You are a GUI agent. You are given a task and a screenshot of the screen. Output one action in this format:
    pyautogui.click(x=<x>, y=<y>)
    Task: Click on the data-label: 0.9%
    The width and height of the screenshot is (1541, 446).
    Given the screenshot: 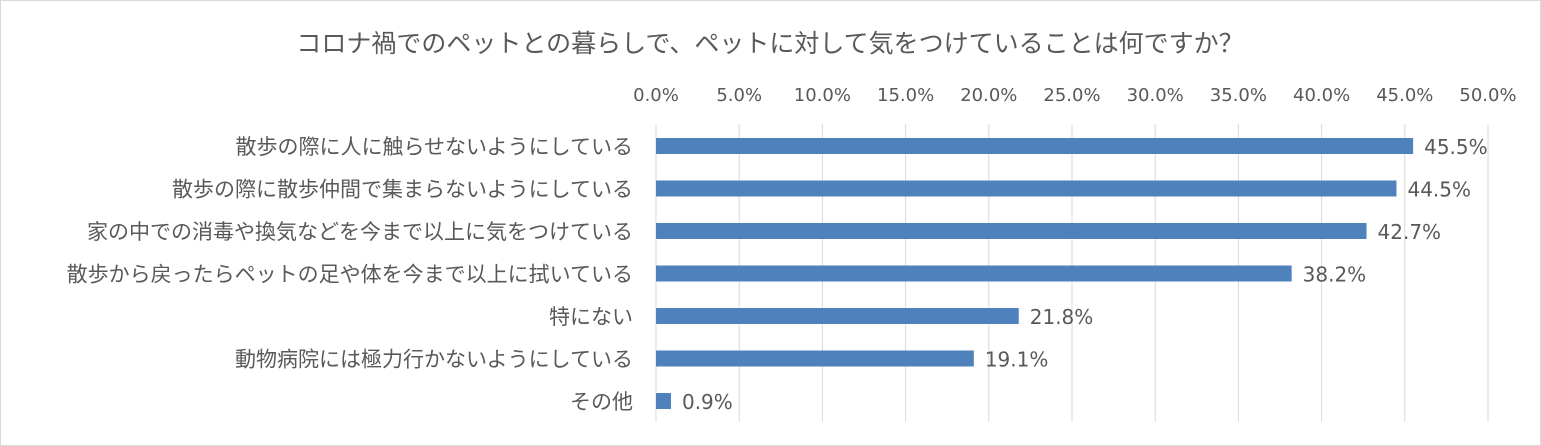 What is the action you would take?
    pyautogui.click(x=707, y=402)
    